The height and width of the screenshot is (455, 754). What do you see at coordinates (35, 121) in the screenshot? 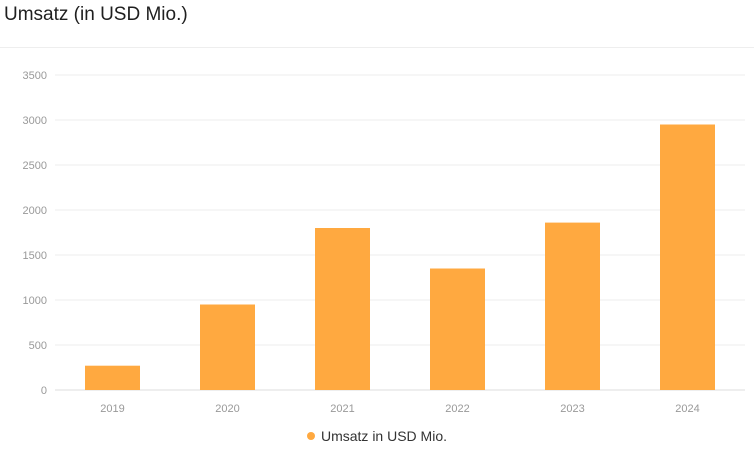
I see `y-tick-label: 3000` at bounding box center [35, 121].